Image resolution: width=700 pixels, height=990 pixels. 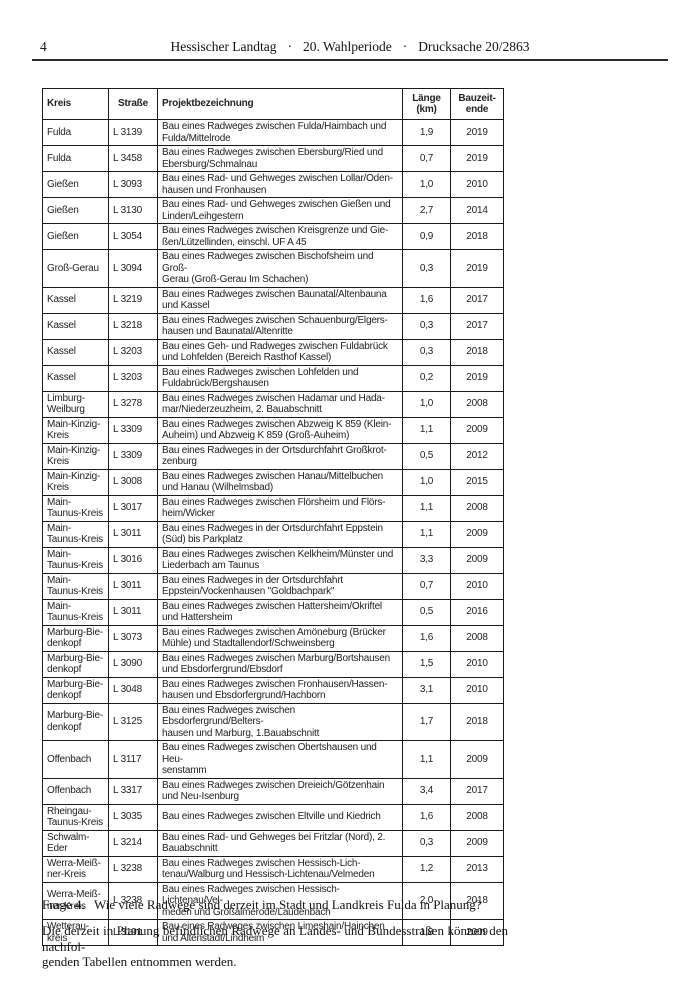 What do you see at coordinates (75, 104) in the screenshot?
I see `col-header-kreis: Kreis` at bounding box center [75, 104].